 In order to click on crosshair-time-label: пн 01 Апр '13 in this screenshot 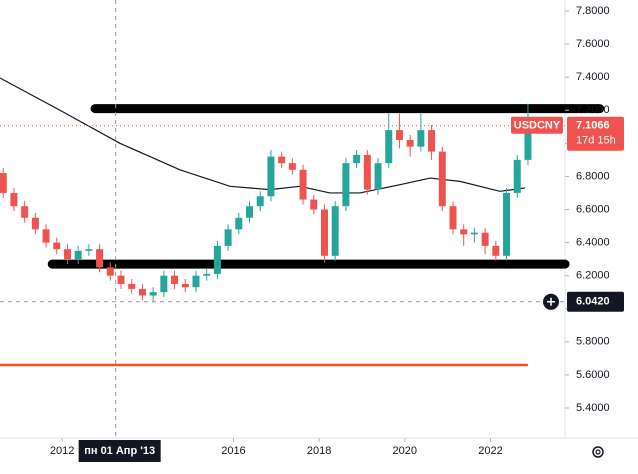, I will do `click(119, 451)`.